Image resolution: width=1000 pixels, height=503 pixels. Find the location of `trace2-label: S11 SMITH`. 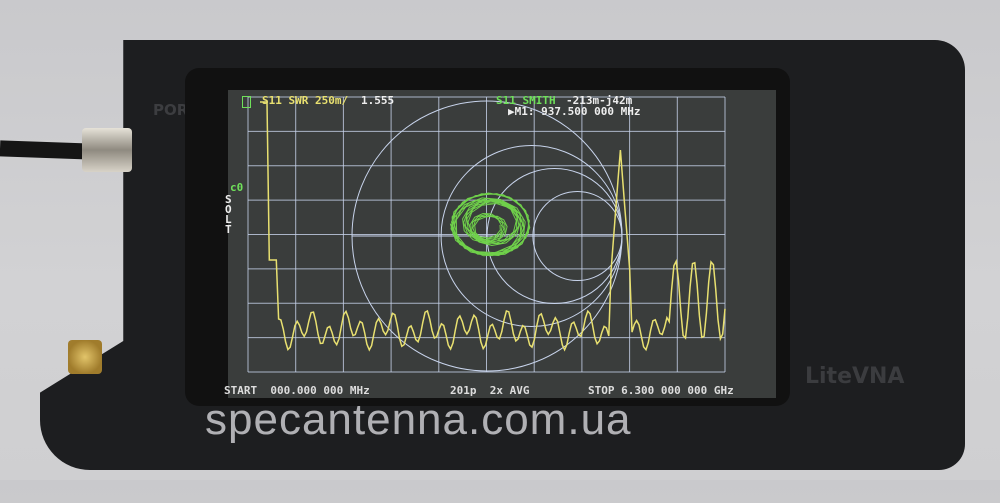

trace2-label: S11 SMITH is located at coordinates (526, 100).